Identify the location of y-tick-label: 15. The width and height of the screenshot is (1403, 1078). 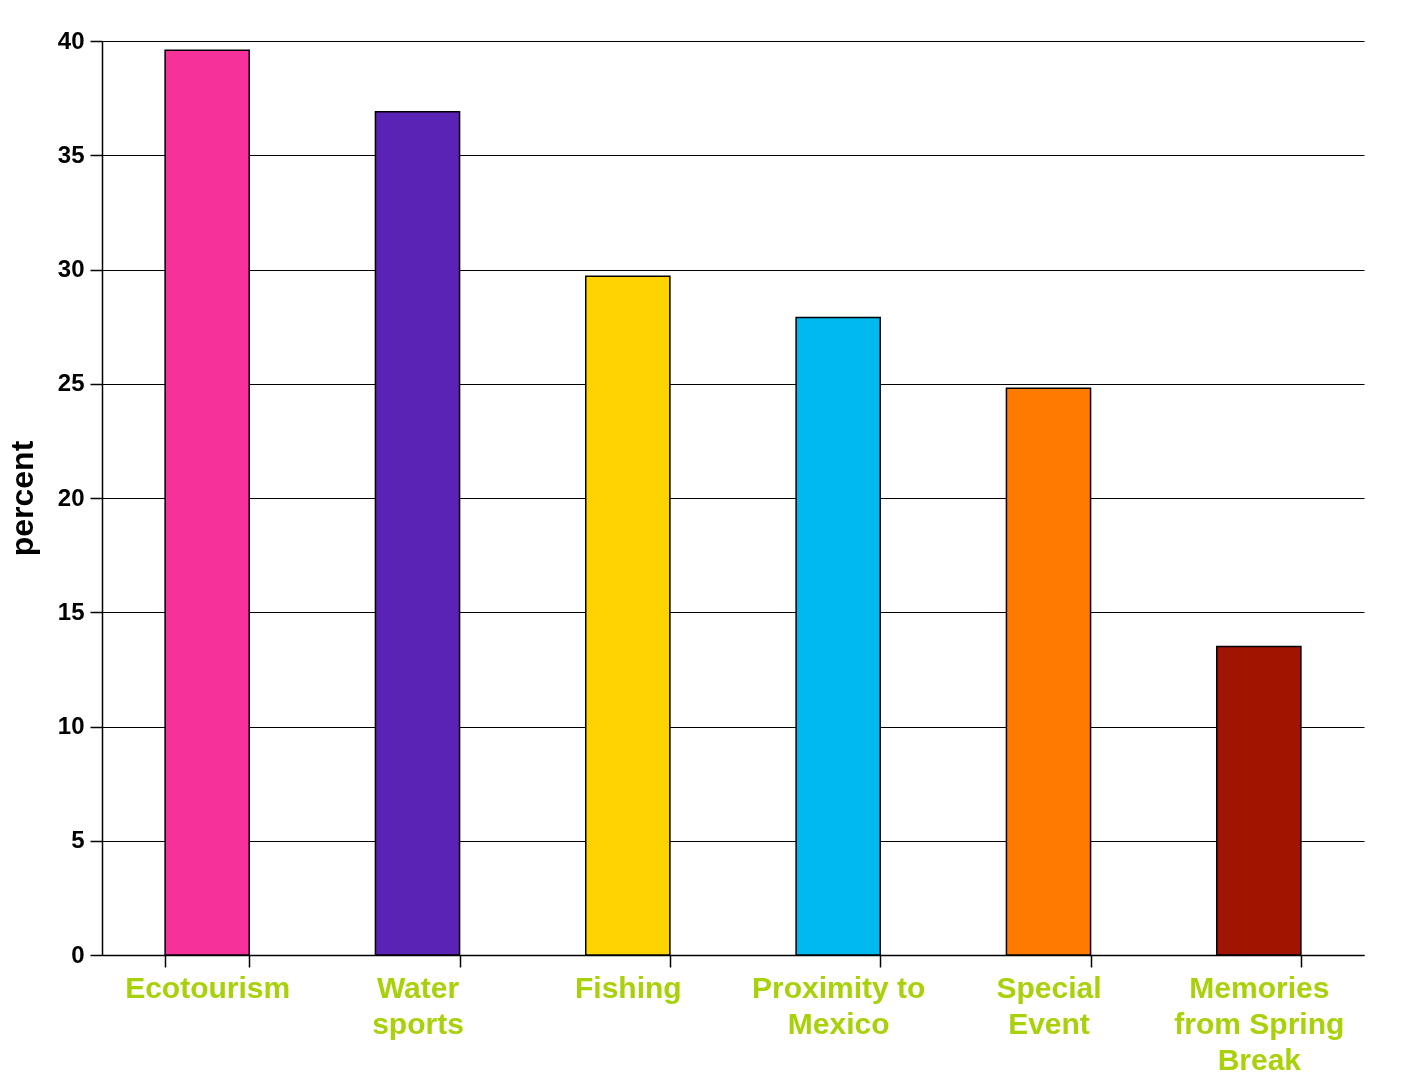
(71, 611).